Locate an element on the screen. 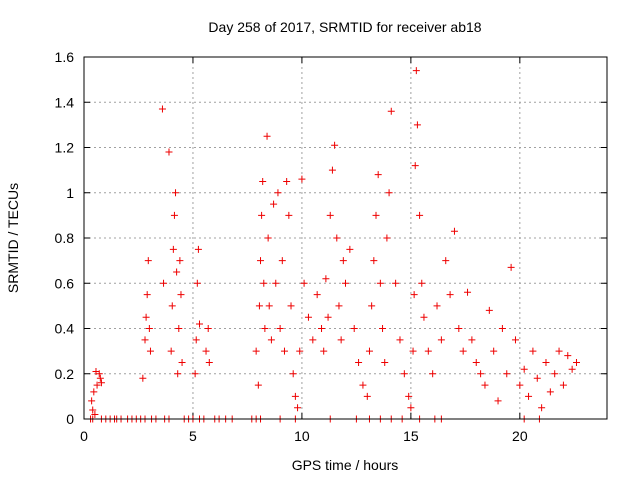 This screenshot has width=640, height=480. x-tick-label: 10 is located at coordinates (302, 436).